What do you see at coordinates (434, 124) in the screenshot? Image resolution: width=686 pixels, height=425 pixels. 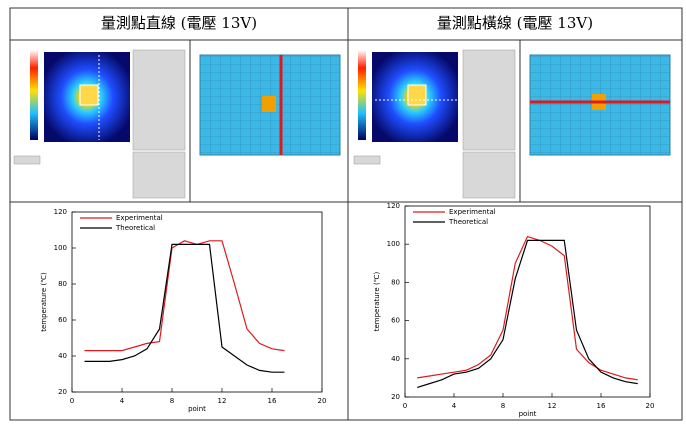 I see `thermal-image-right` at bounding box center [434, 124].